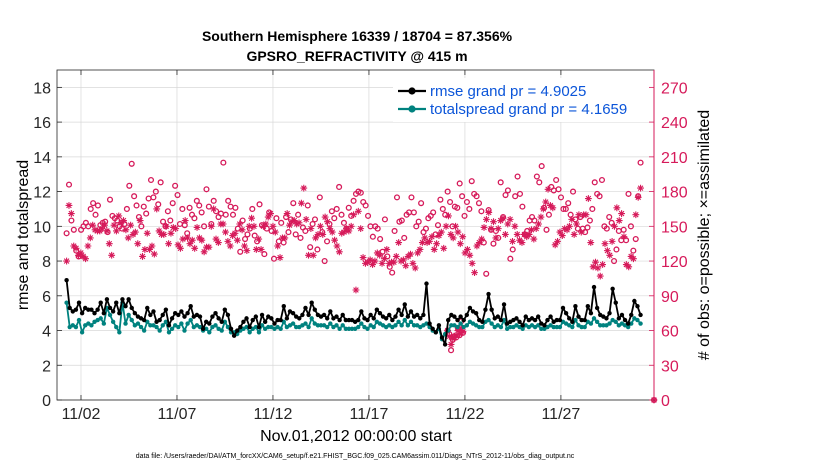 This screenshot has height=470, width=830. What do you see at coordinates (42, 193) in the screenshot?
I see `y-tick-label: 12` at bounding box center [42, 193].